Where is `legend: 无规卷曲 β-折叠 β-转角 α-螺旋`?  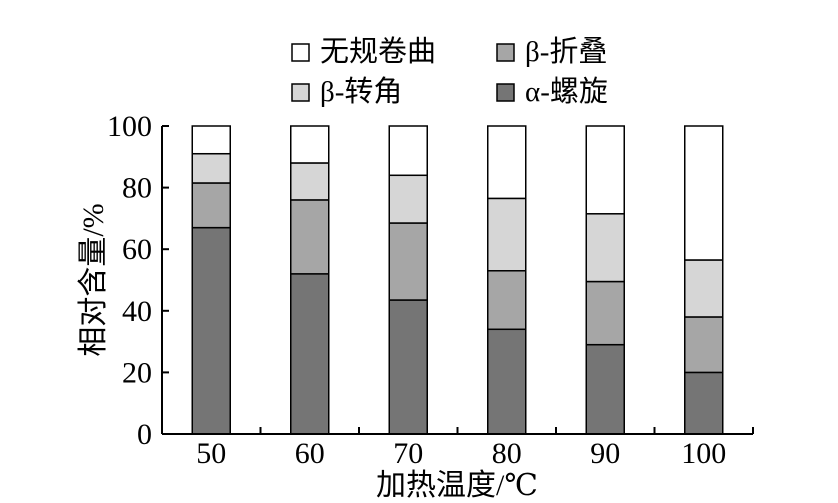 legend: 无规卷曲 β-折叠 β-转角 α-螺旋 is located at coordinates (449, 71).